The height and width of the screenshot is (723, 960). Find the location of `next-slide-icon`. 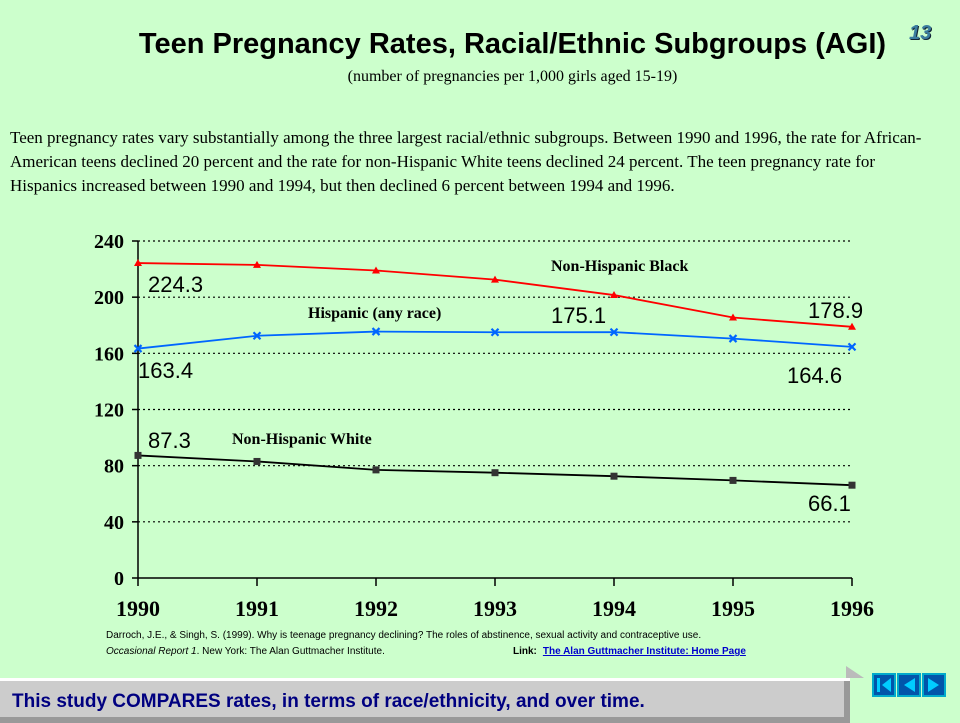

next-slide-icon is located at coordinates (934, 685).